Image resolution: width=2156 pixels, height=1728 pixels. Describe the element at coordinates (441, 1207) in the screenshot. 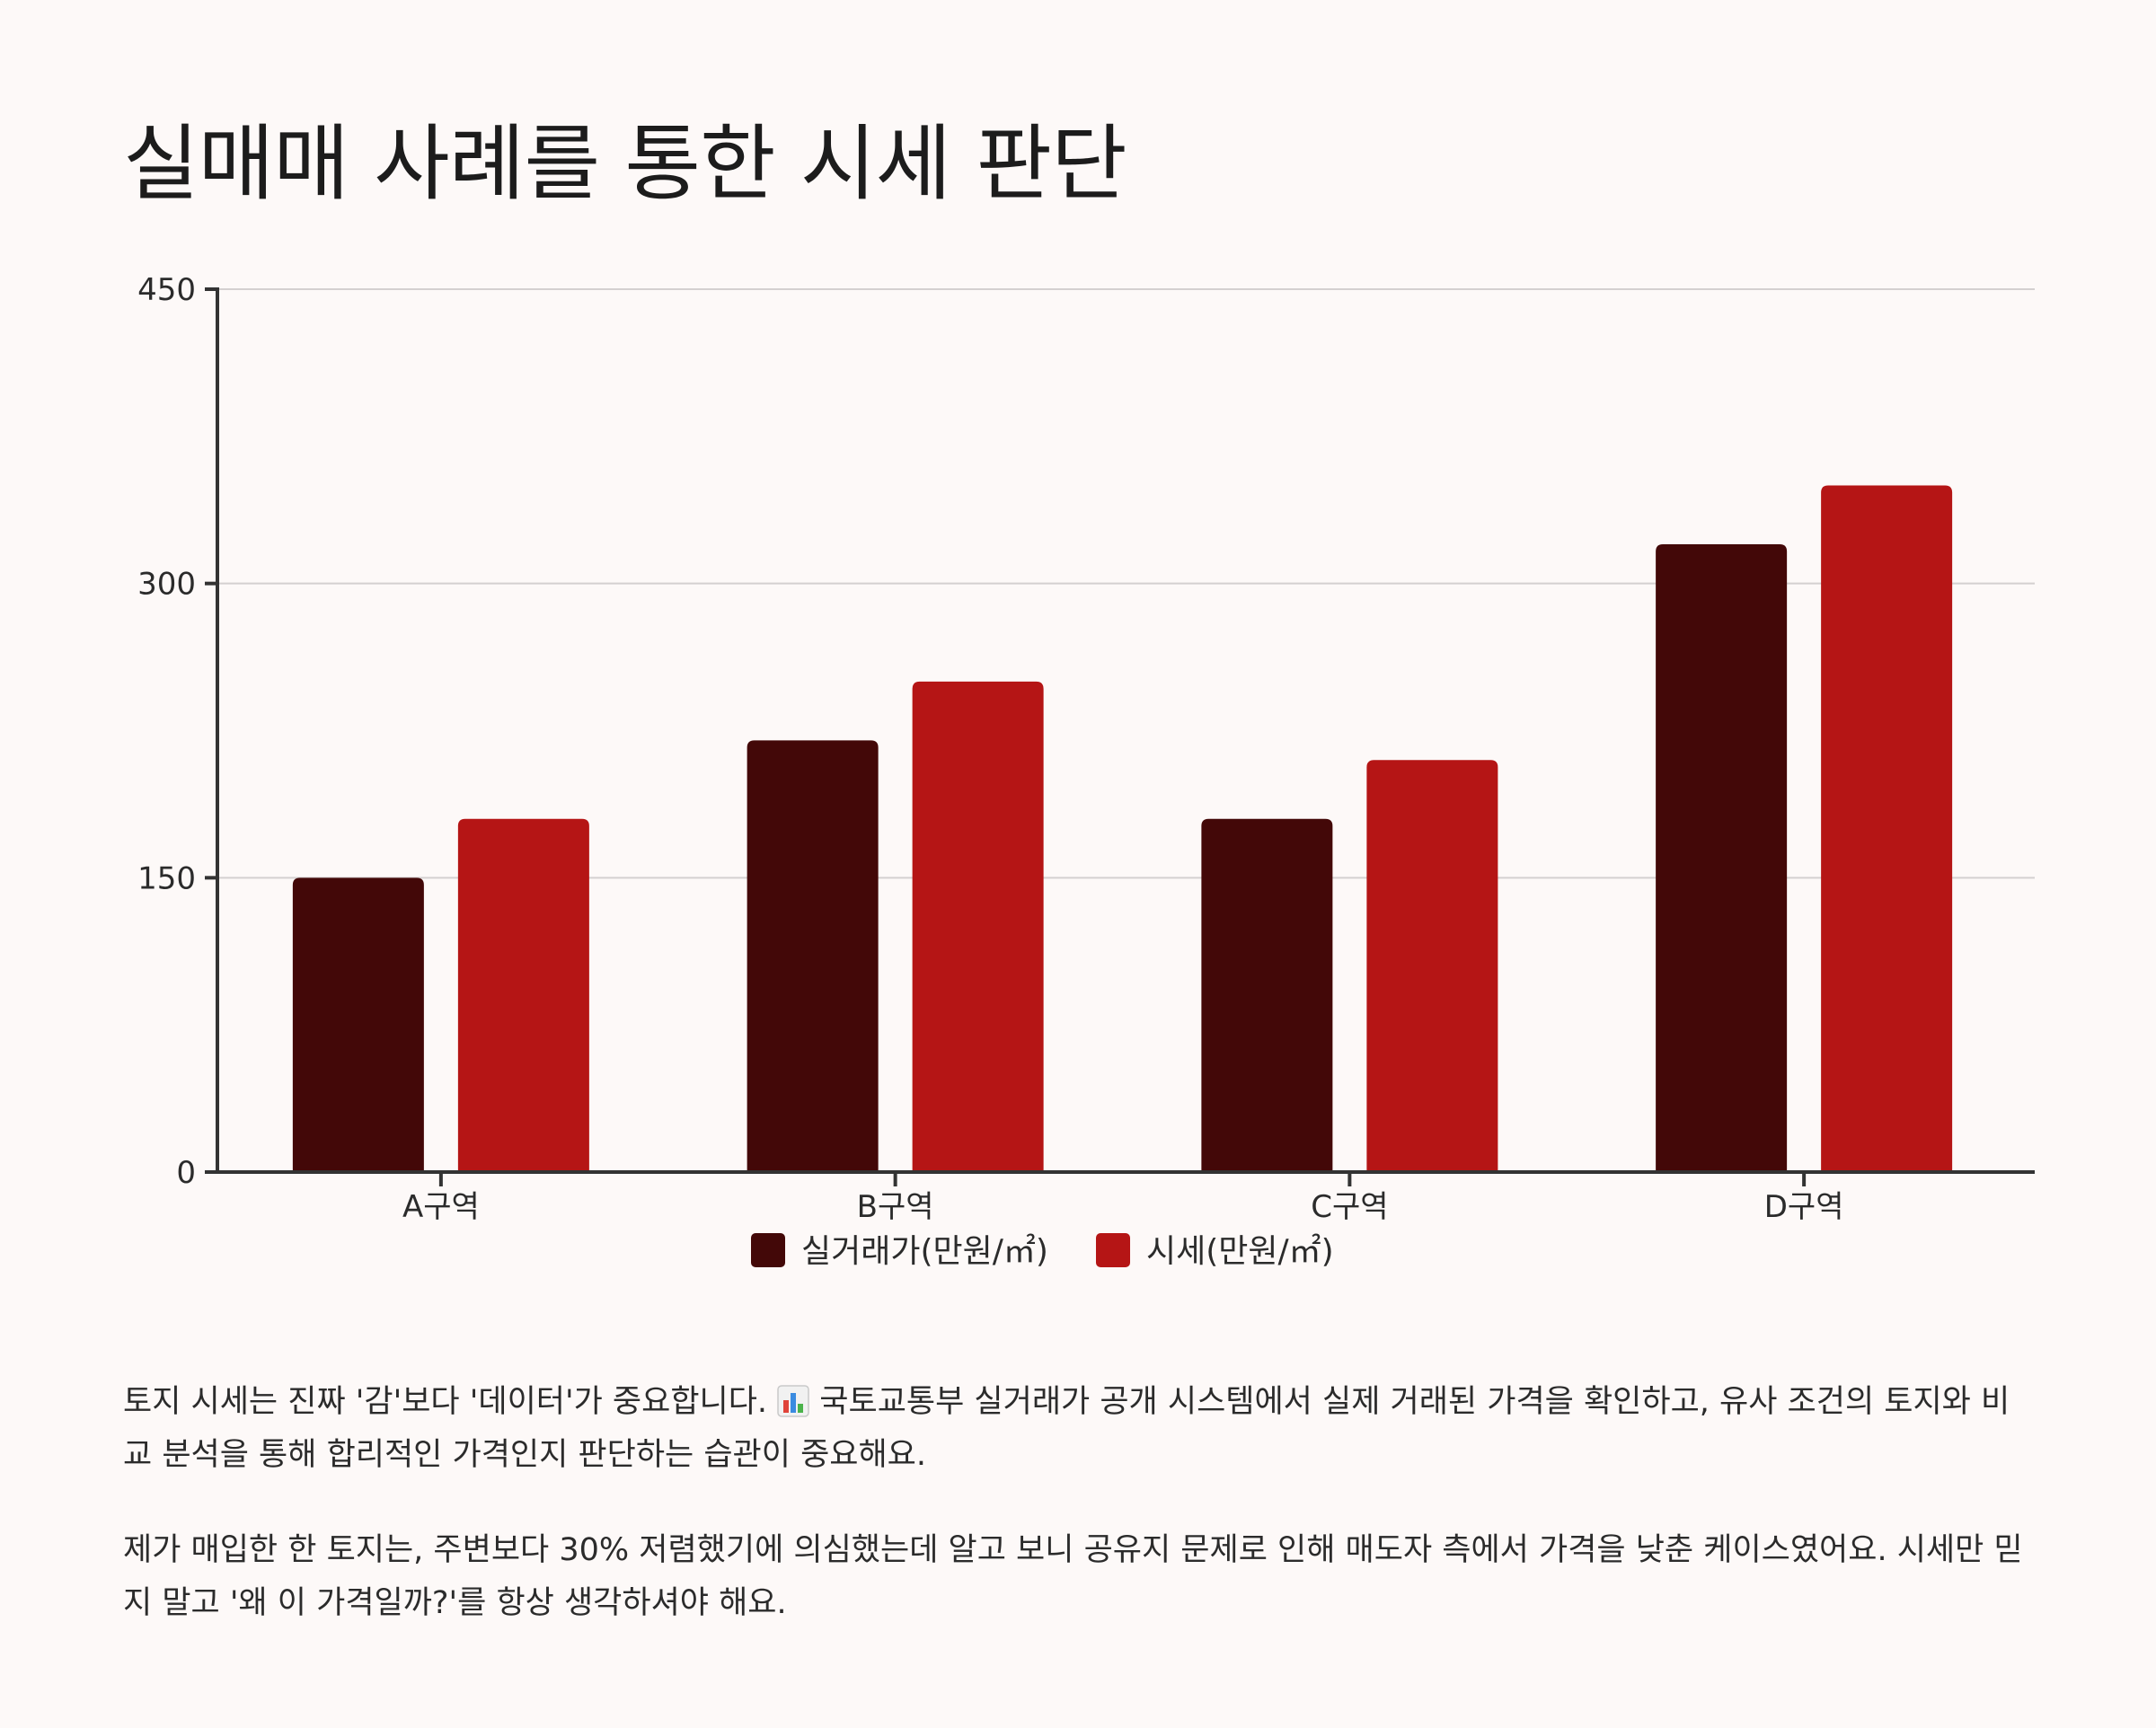

I see `x-tick-label: A구역` at that location.